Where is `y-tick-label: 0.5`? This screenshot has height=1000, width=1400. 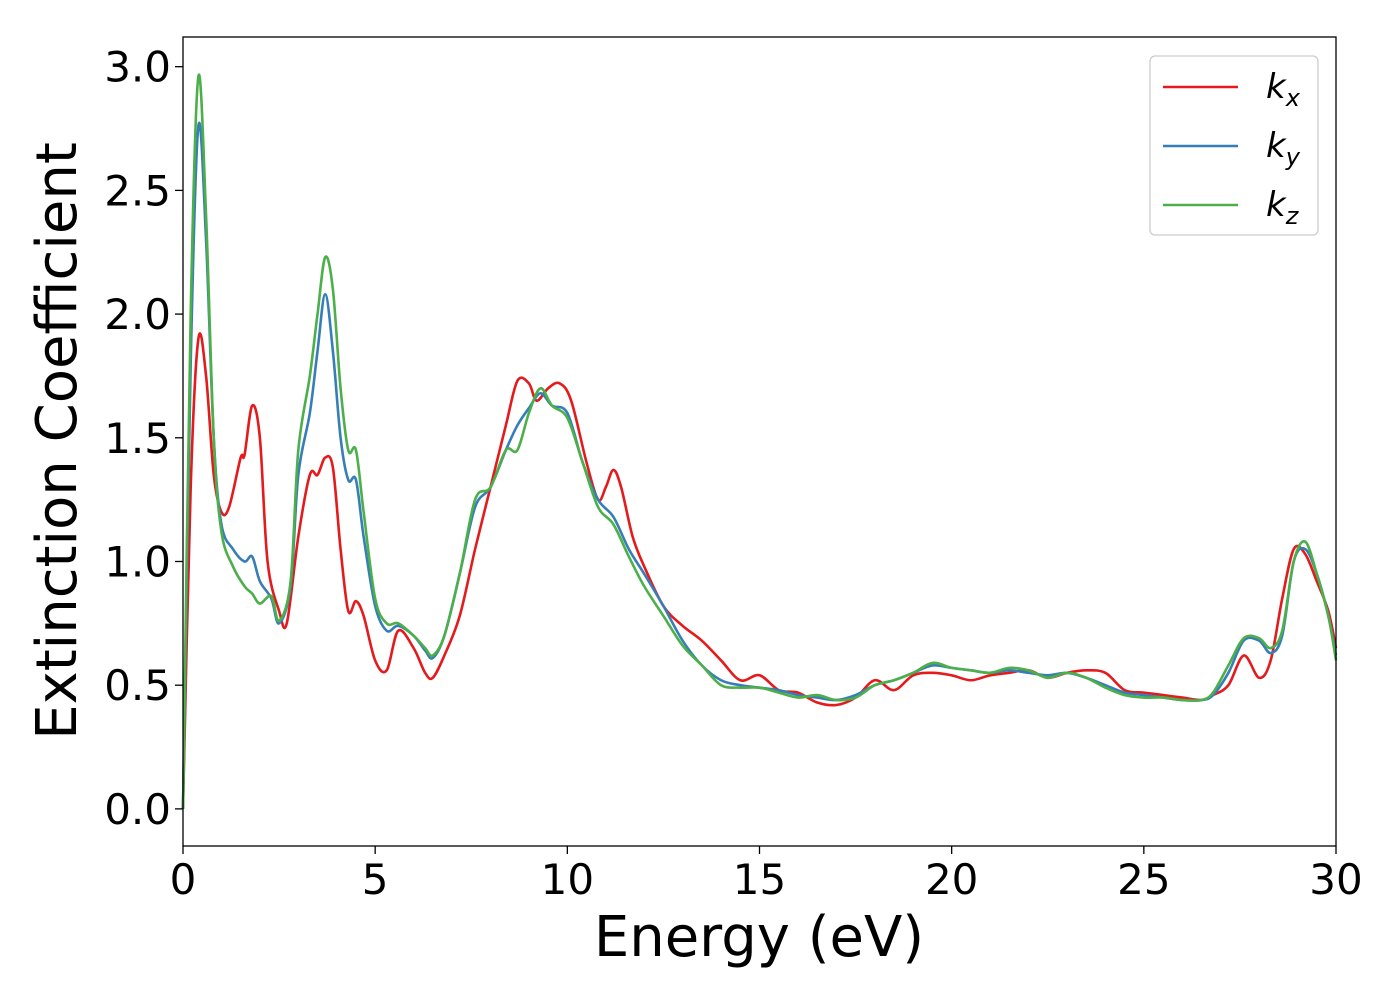
y-tick-label: 0.5 is located at coordinates (137, 685).